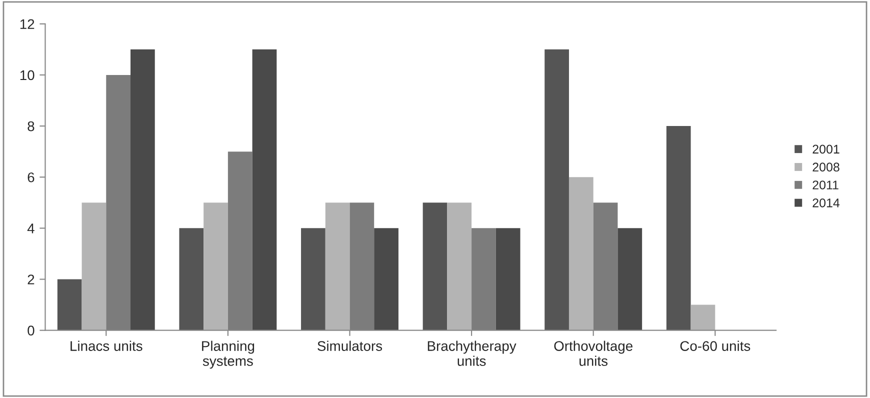  What do you see at coordinates (826, 149) in the screenshot?
I see `legend-label: 2001` at bounding box center [826, 149].